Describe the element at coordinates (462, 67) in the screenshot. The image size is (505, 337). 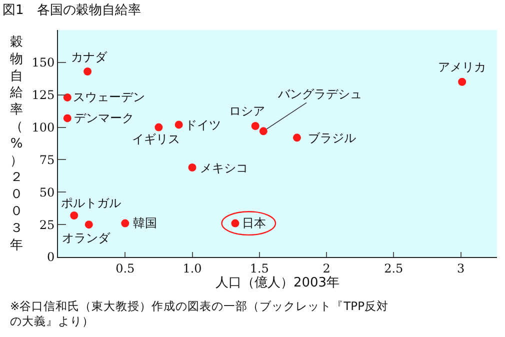
I see `annotation: アメリカ` at that location.